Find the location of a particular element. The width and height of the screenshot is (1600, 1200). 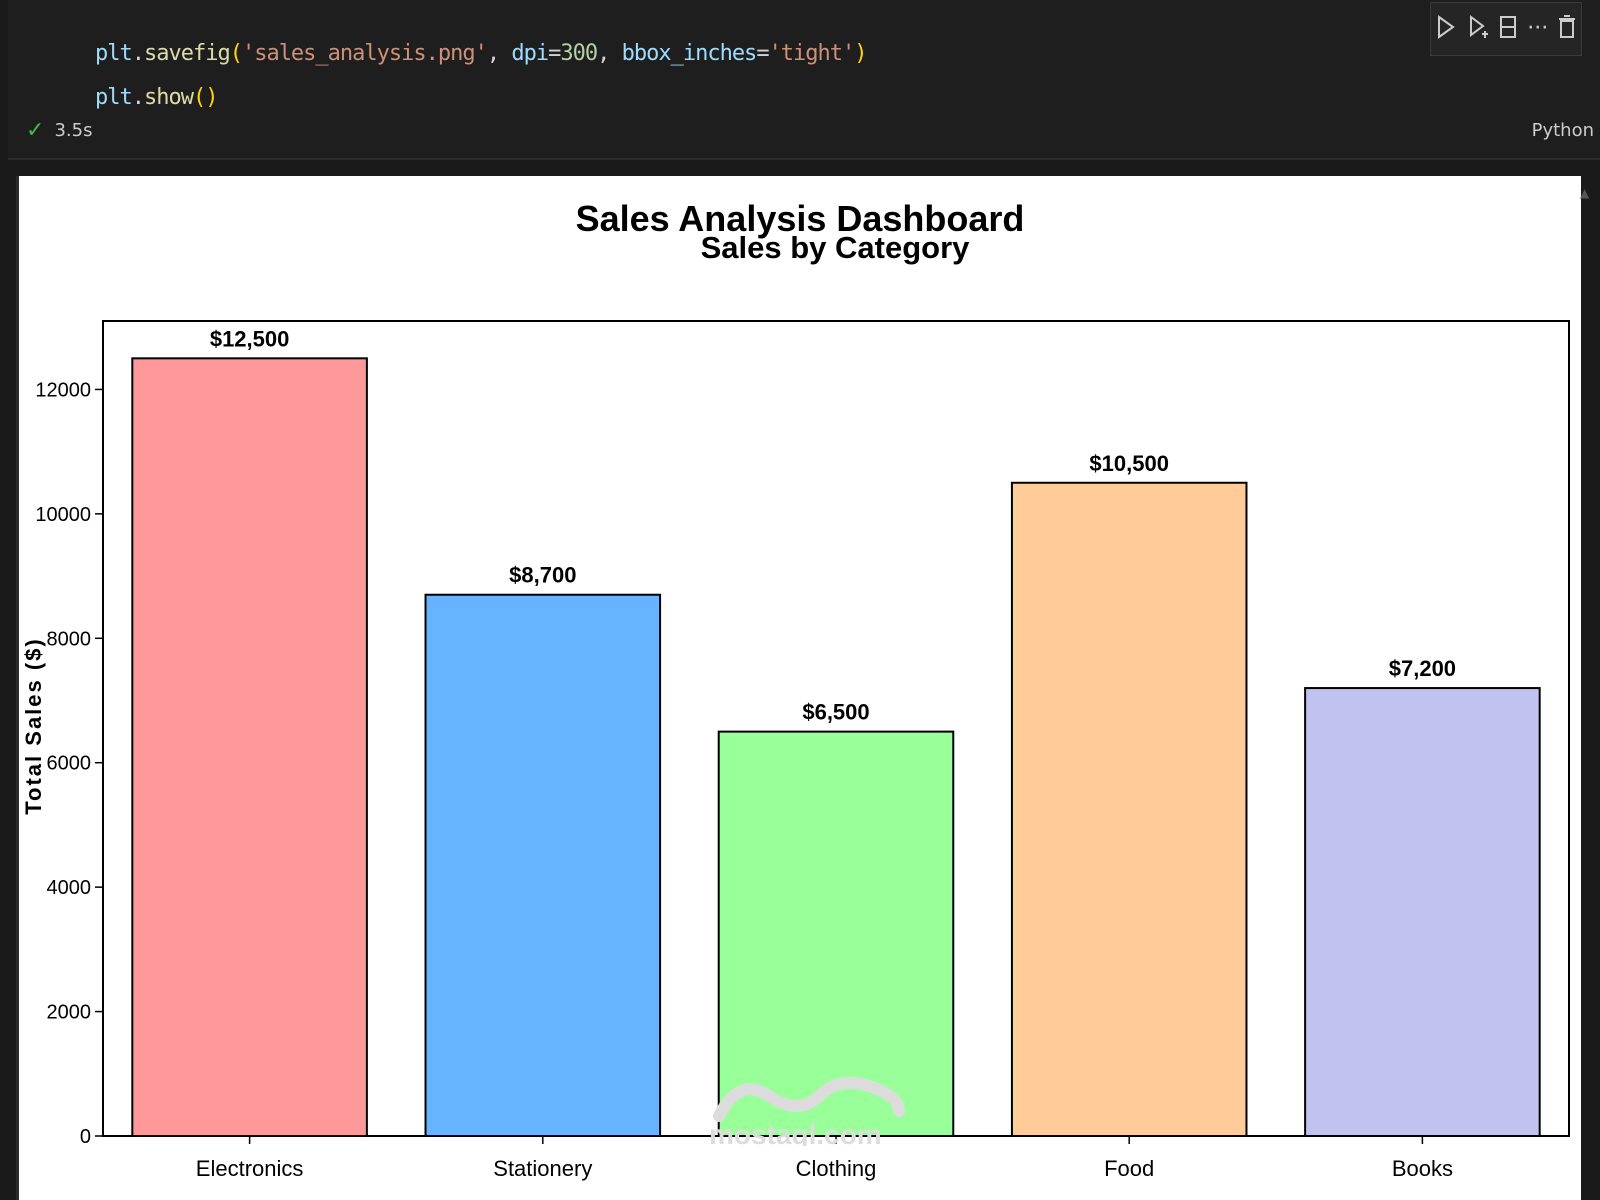

value-label: $6,500 is located at coordinates (835, 712).